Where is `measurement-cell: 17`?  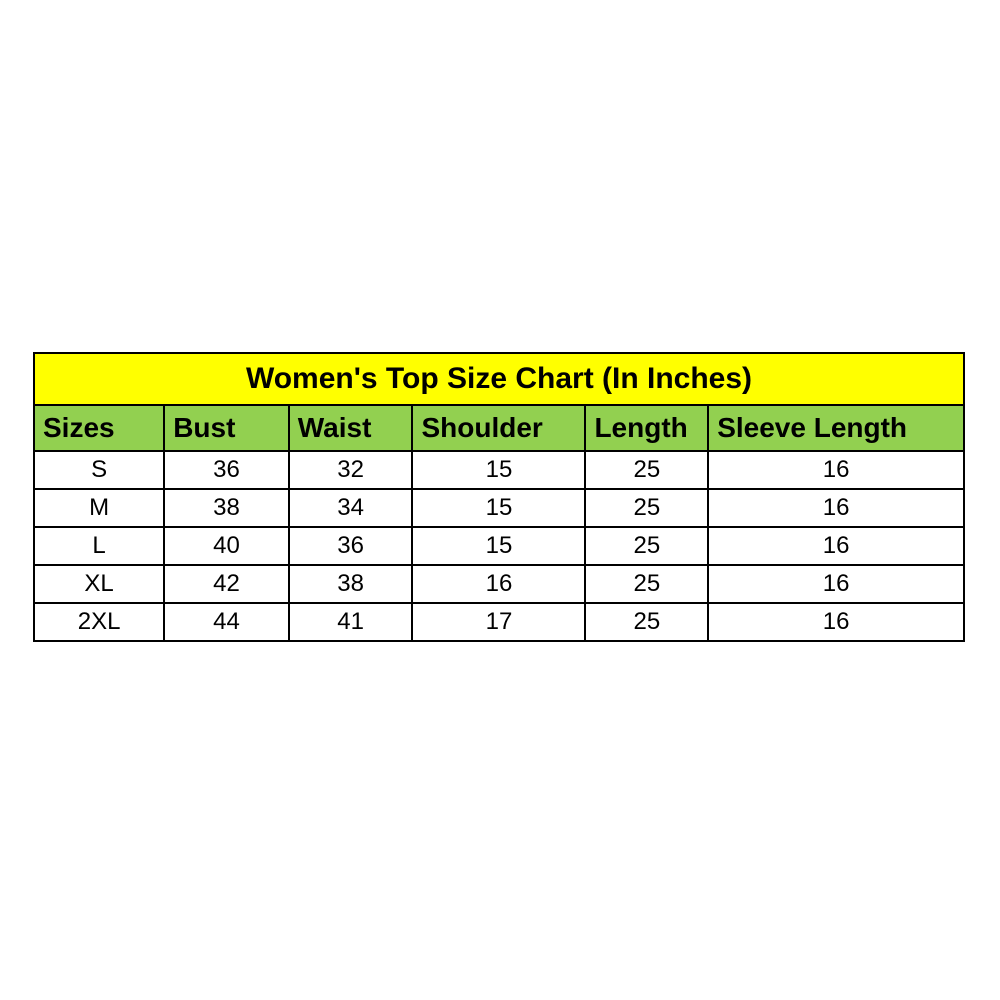
measurement-cell: 17 is located at coordinates (499, 622).